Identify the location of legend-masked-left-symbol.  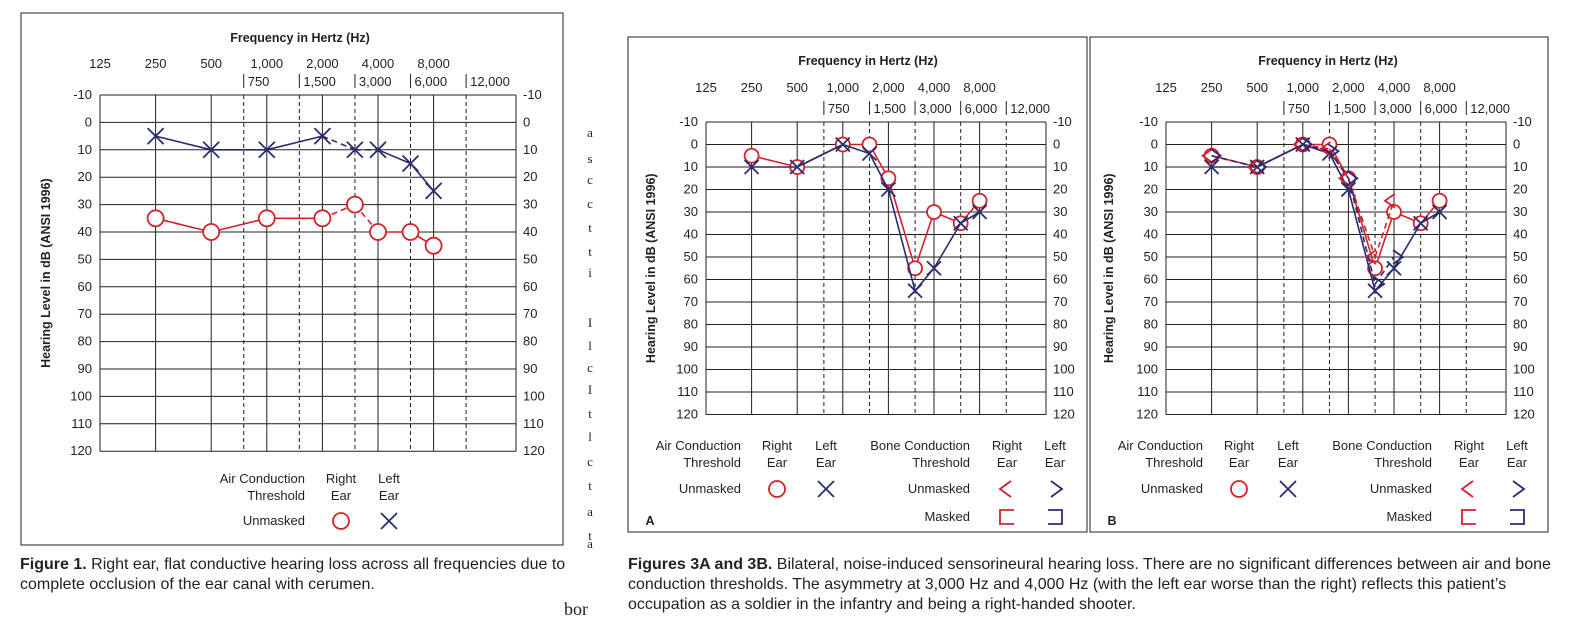
(1517, 517).